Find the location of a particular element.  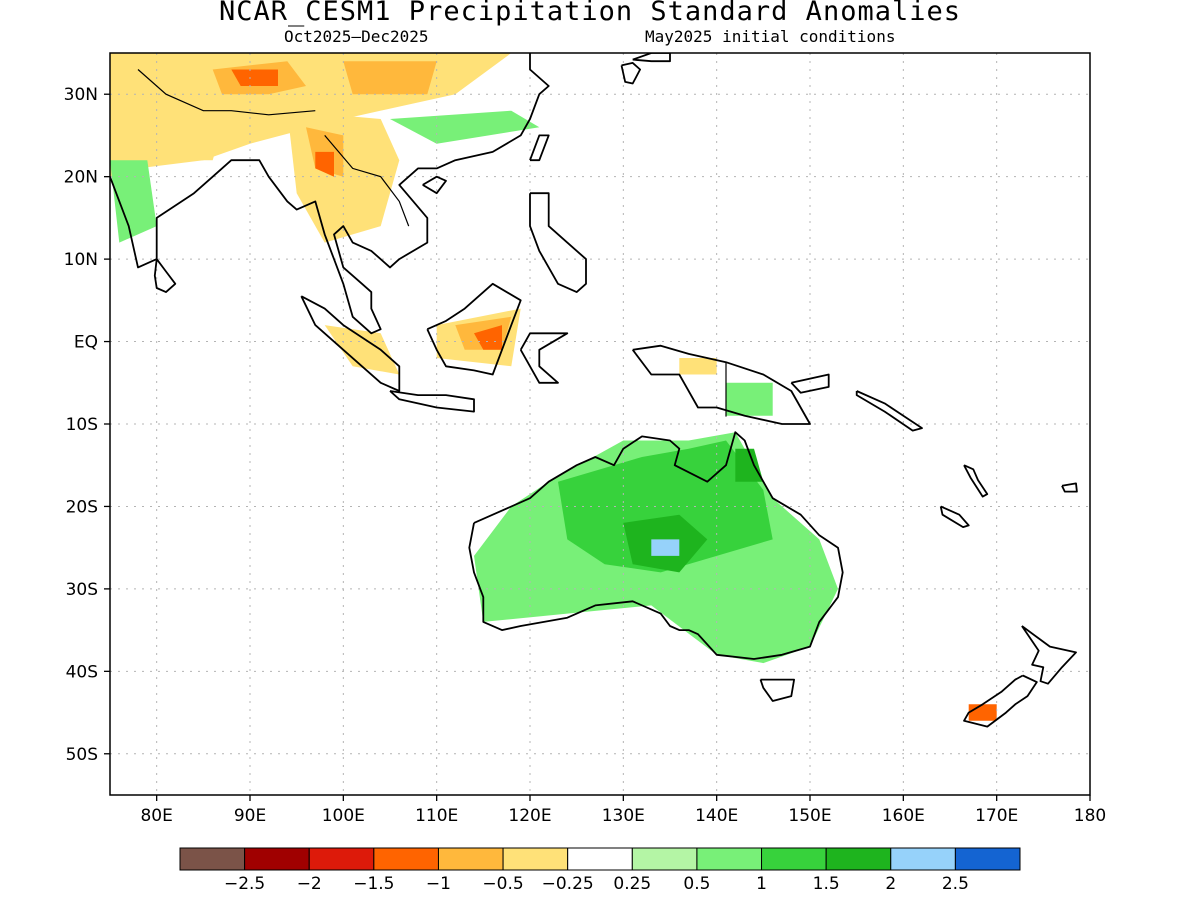

coastline-java is located at coordinates (432, 401).